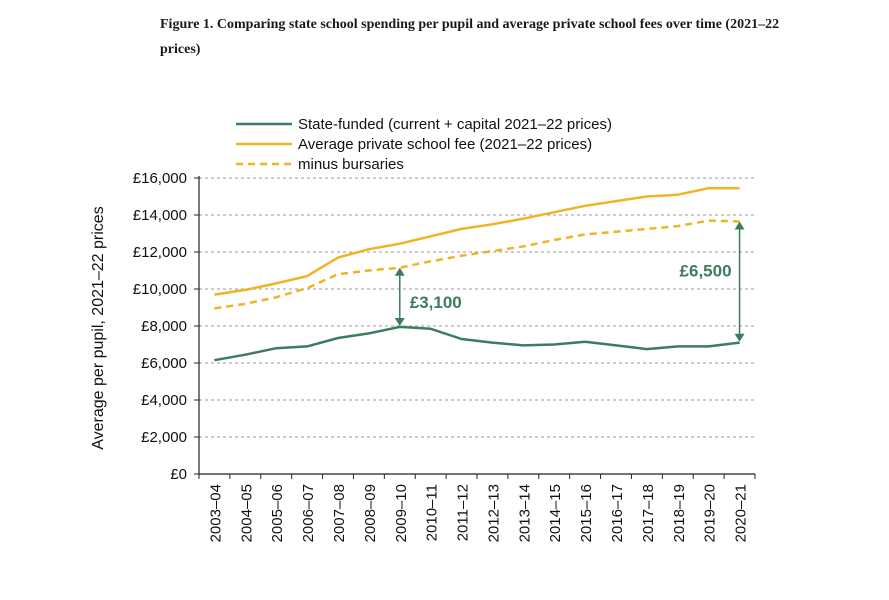  I want to click on x-tick-label: 2012–13, so click(493, 513).